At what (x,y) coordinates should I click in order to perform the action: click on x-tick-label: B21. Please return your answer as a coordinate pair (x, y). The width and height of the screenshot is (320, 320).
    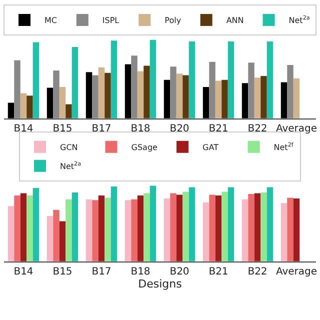
    Looking at the image, I should click on (218, 272).